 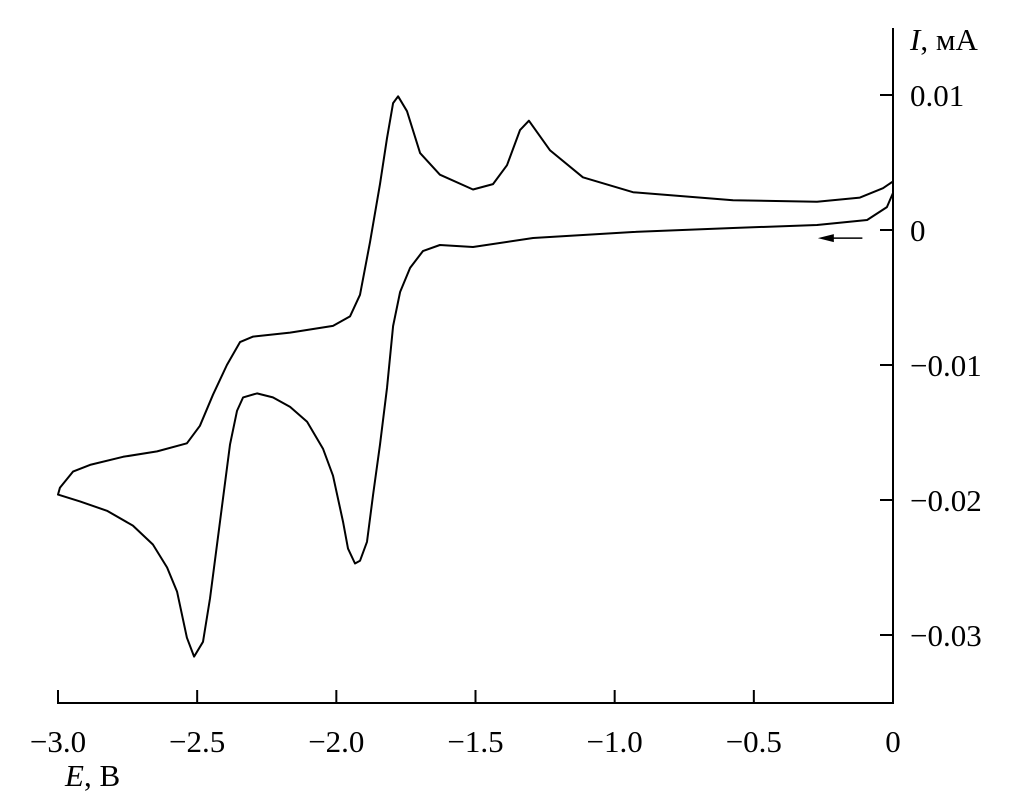 What do you see at coordinates (893, 741) in the screenshot?
I see `x-tick-label: 0` at bounding box center [893, 741].